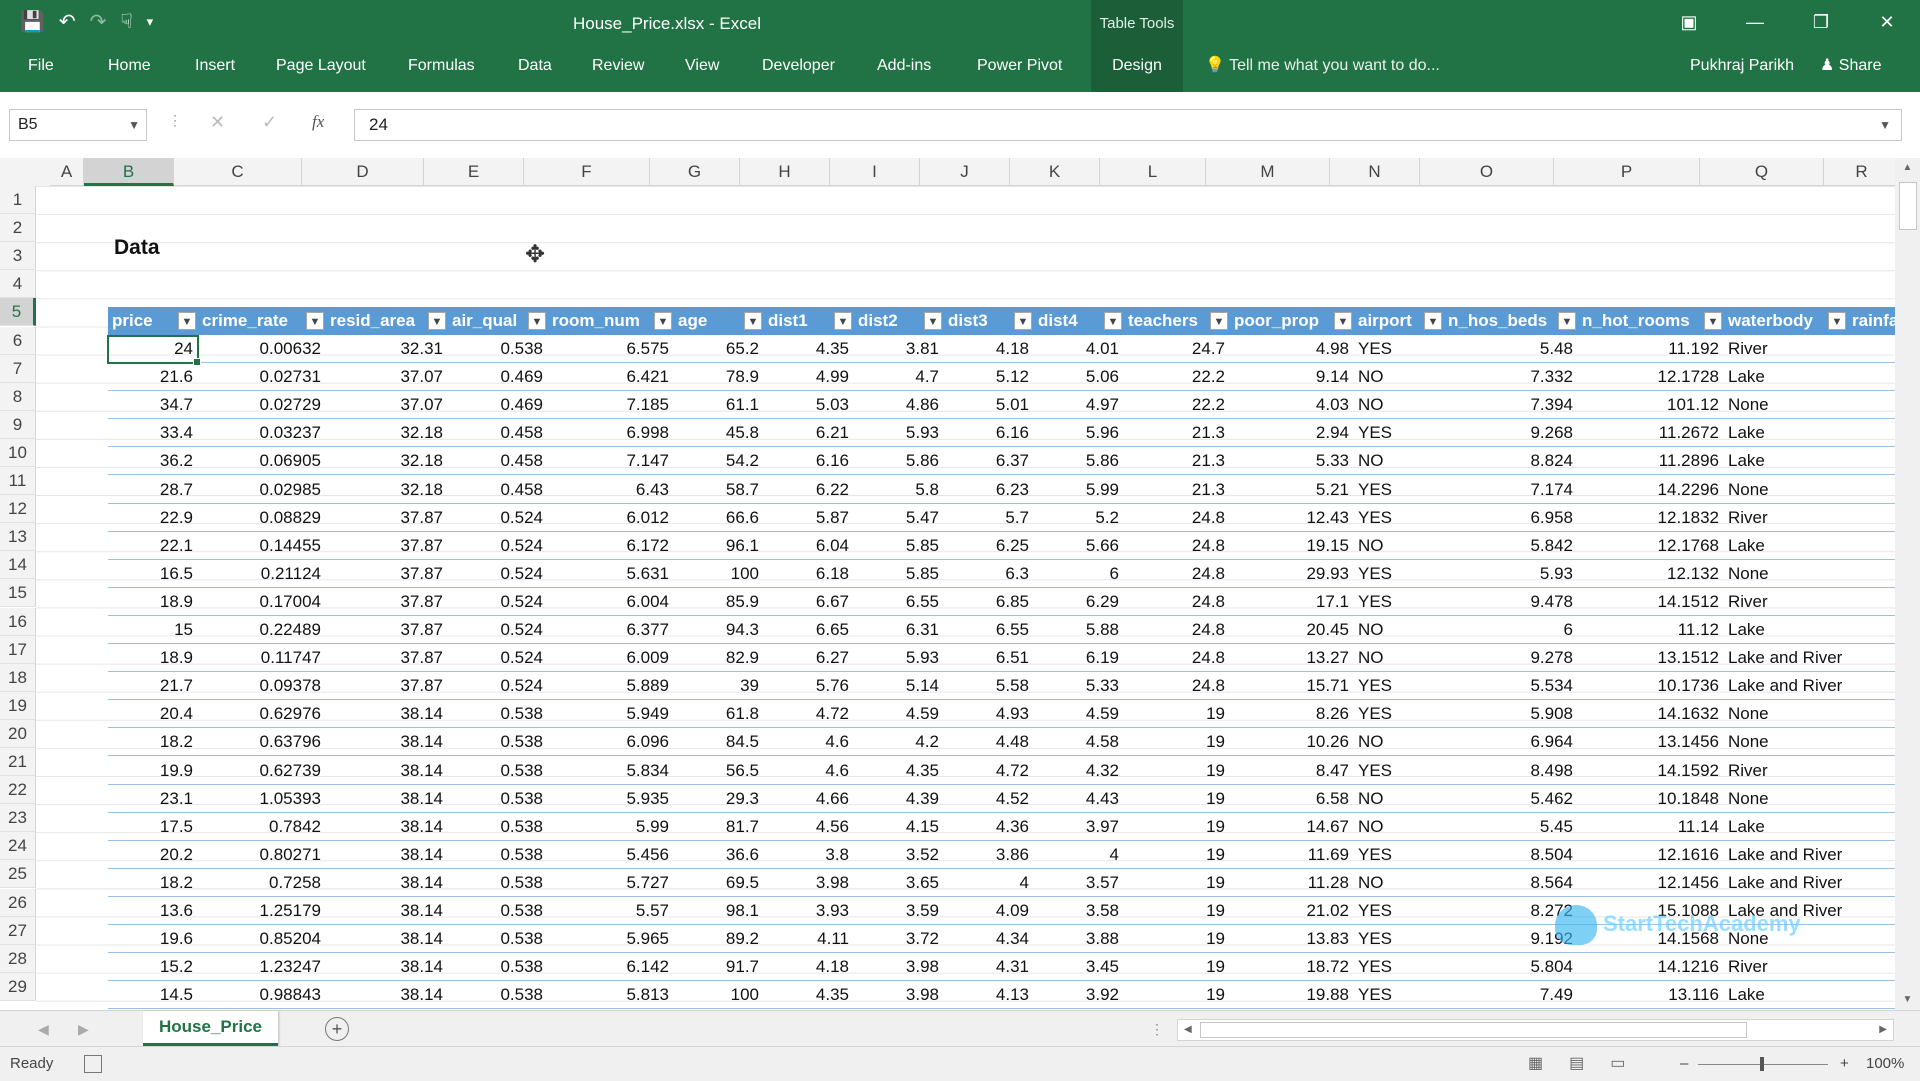 Image resolution: width=1920 pixels, height=1081 pixels. What do you see at coordinates (647, 348) in the screenshot?
I see `table-cell: 6.575` at bounding box center [647, 348].